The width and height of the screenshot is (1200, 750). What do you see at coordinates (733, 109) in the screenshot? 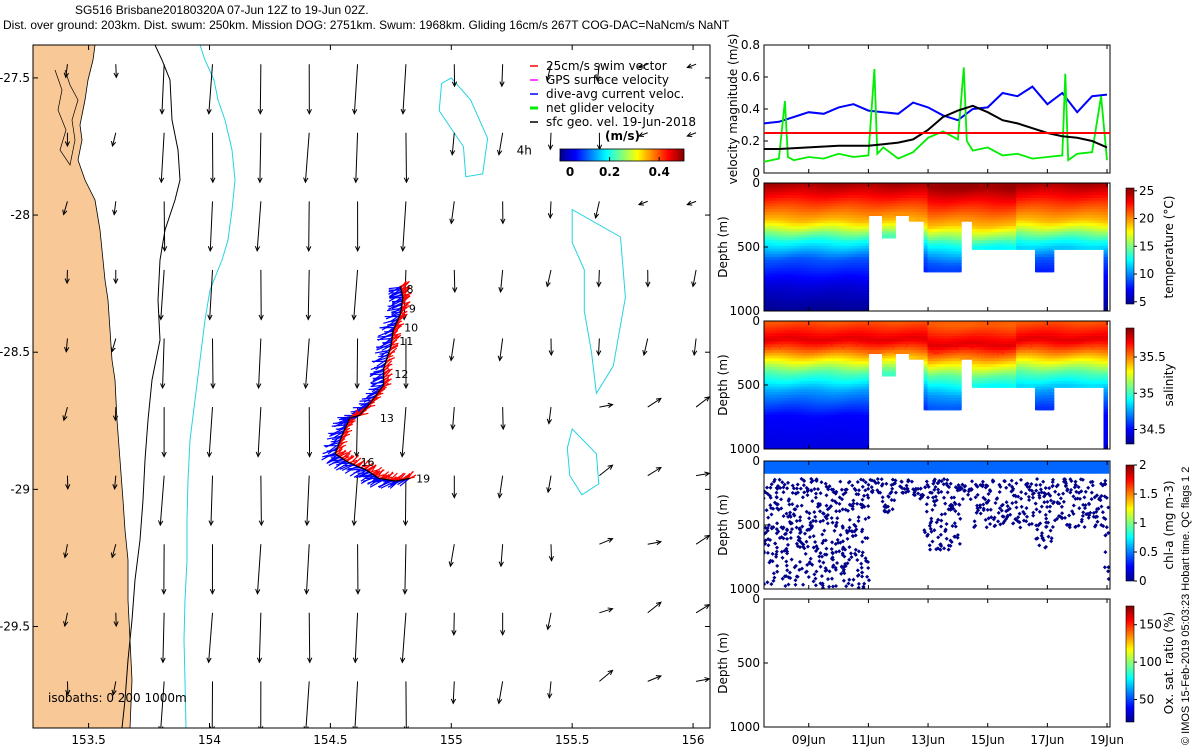
I see `velocity-ylabel: velocity magnitude (m/s)` at bounding box center [733, 109].